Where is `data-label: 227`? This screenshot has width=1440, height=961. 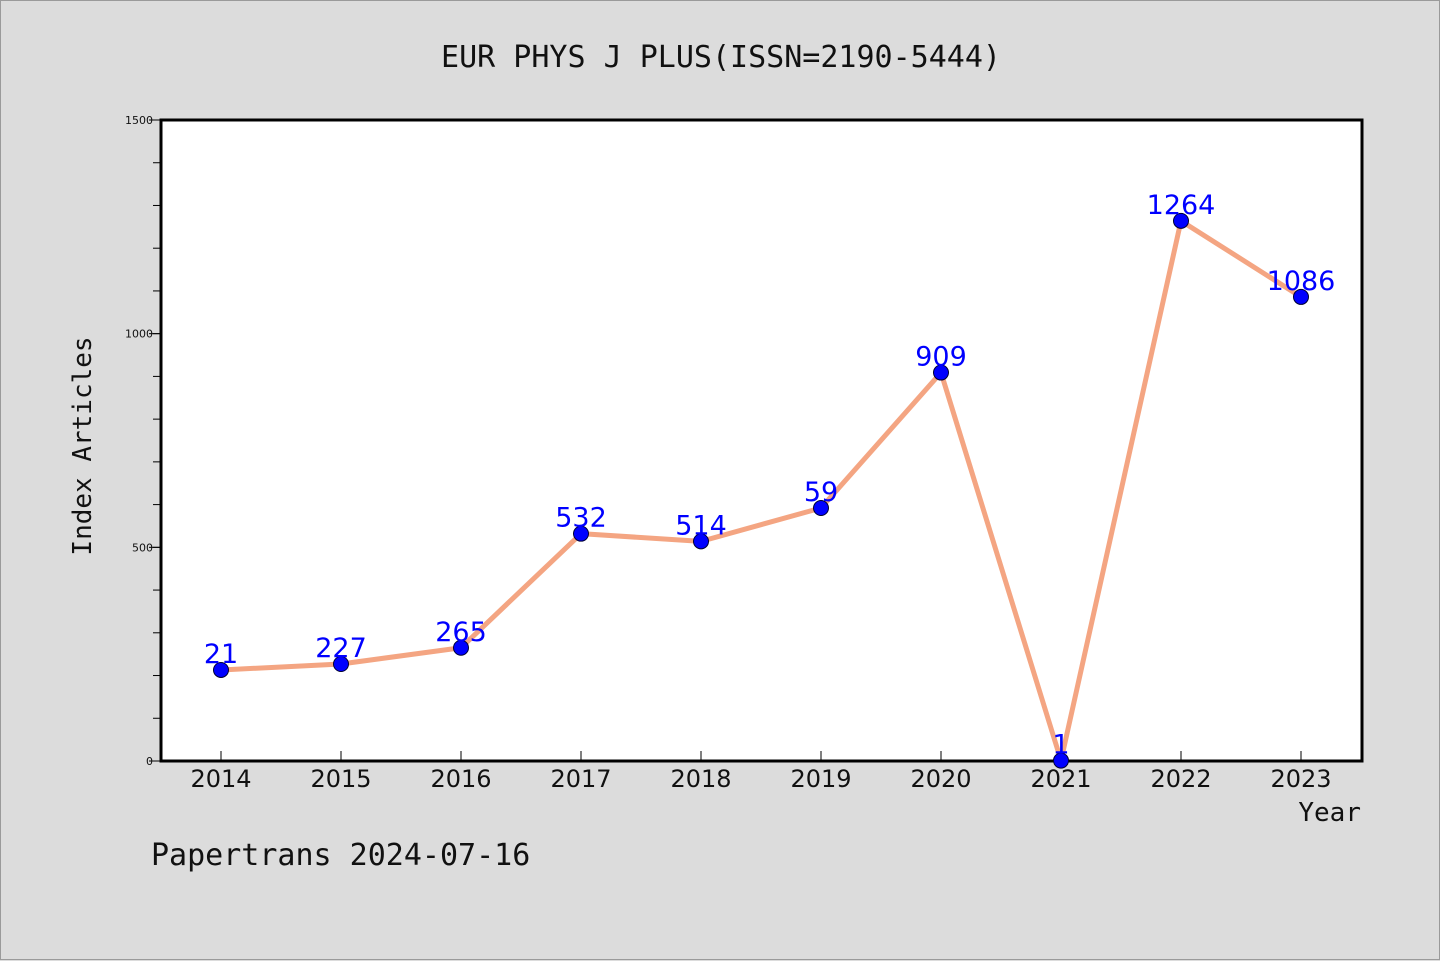 data-label: 227 is located at coordinates (341, 648).